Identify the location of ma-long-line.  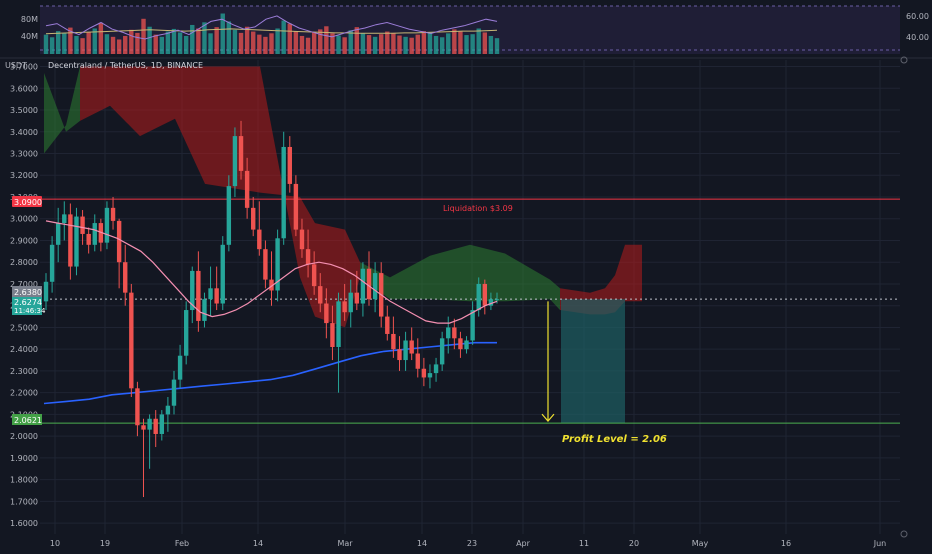
(270, 373).